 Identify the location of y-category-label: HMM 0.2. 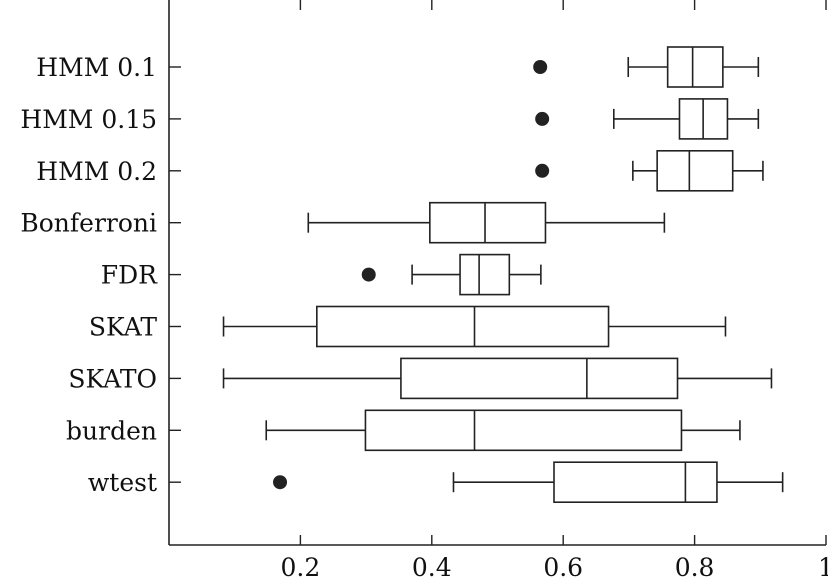
(96, 171).